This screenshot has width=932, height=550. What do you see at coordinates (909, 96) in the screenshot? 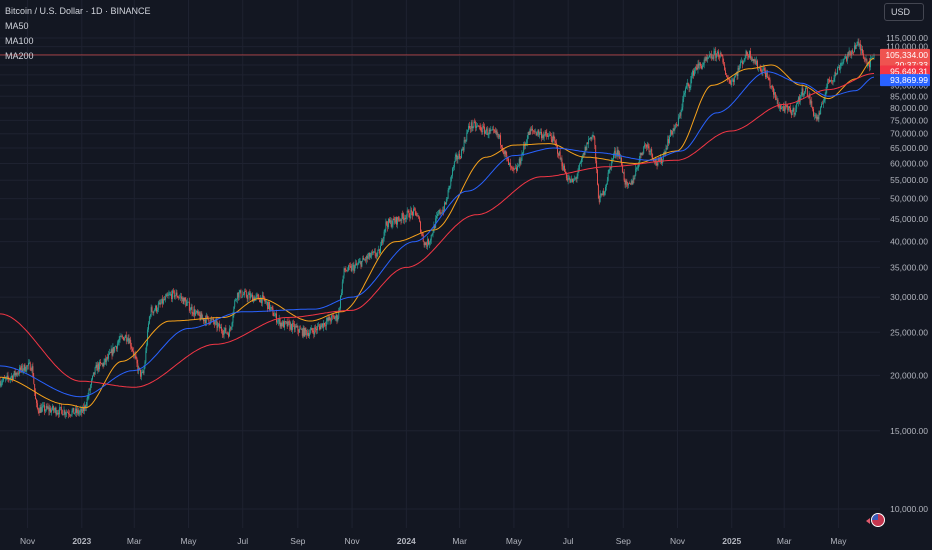
I see `y-tick-label: 85,000.00` at bounding box center [909, 96].